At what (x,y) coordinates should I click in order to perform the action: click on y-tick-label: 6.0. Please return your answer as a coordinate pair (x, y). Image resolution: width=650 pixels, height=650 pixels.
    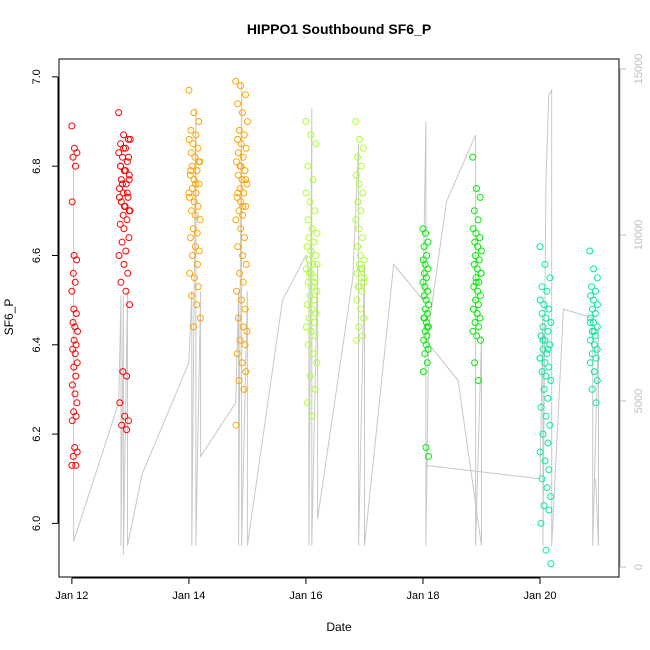
    Looking at the image, I should click on (37, 523).